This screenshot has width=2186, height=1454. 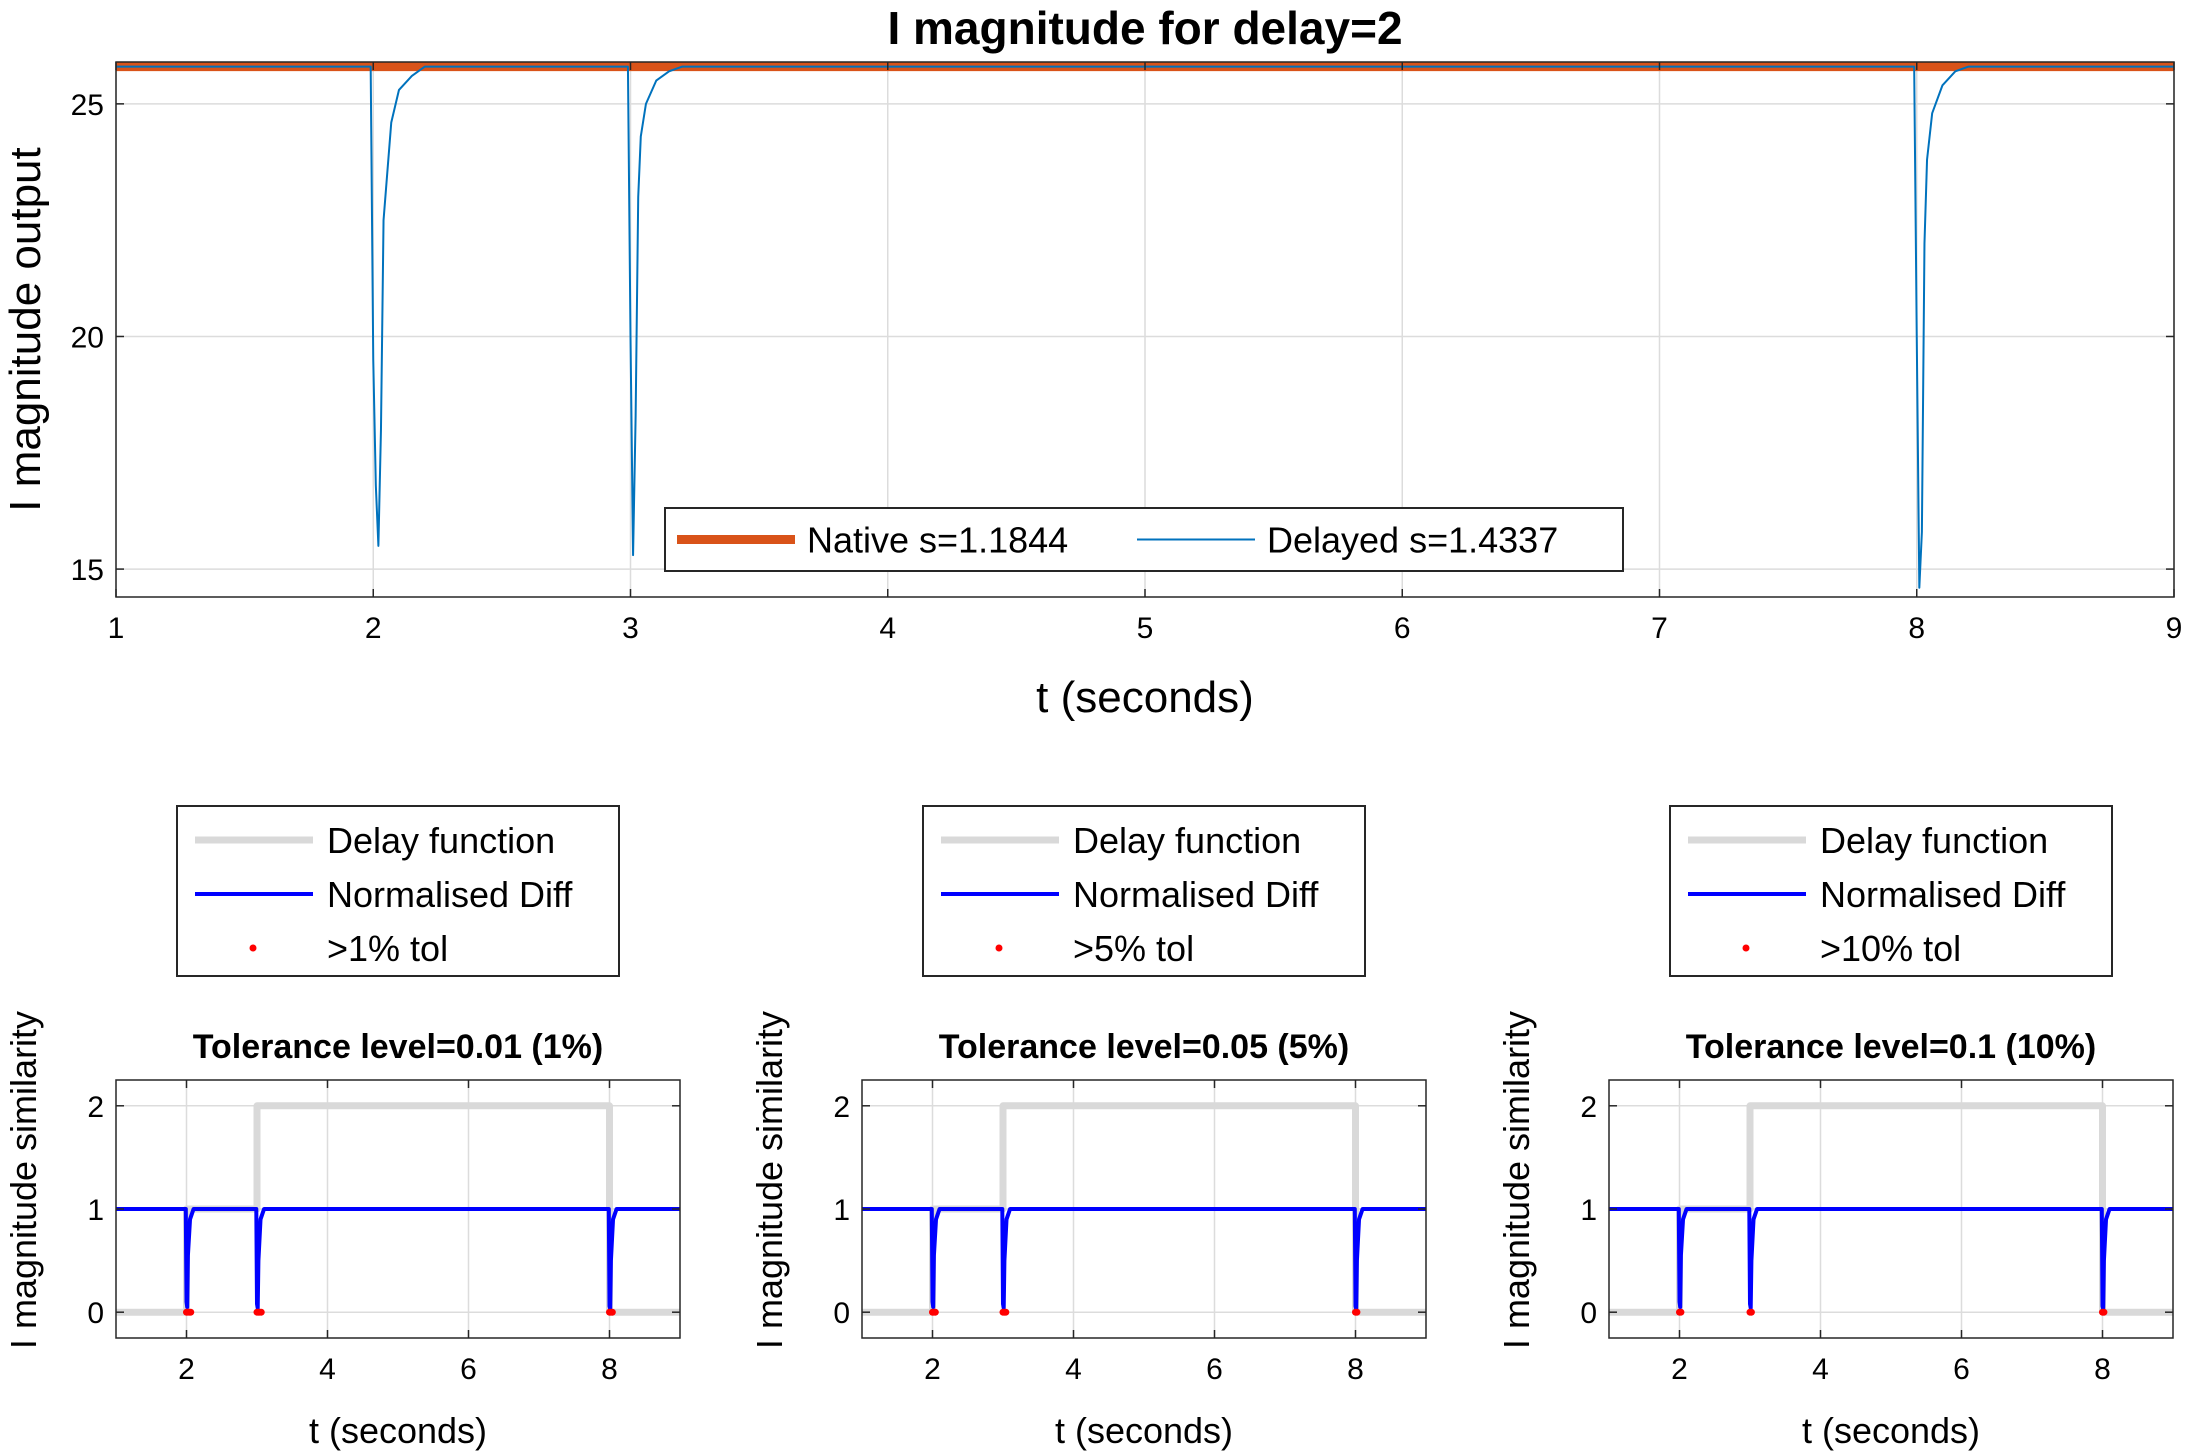 I want to click on chart-title: Tolerance level=0.05 (5%), so click(x=1144, y=1047).